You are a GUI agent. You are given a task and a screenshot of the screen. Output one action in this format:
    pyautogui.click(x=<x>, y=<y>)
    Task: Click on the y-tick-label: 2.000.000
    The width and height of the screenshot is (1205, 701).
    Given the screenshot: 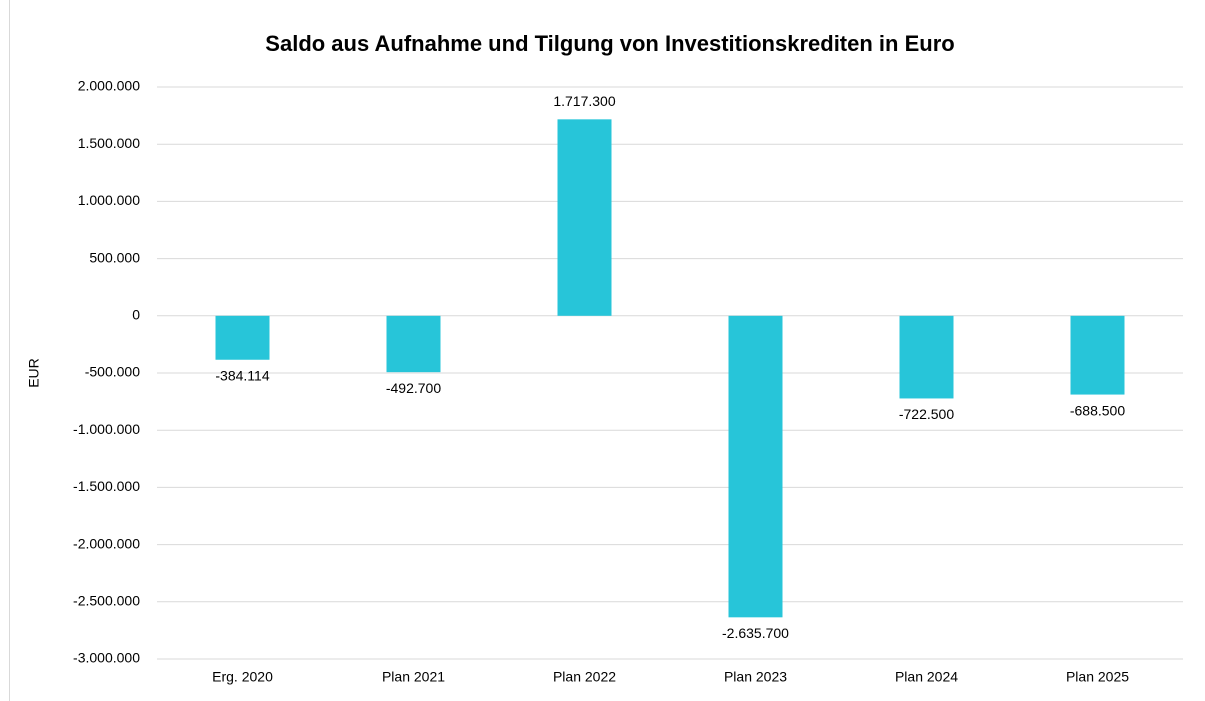 What is the action you would take?
    pyautogui.click(x=109, y=86)
    